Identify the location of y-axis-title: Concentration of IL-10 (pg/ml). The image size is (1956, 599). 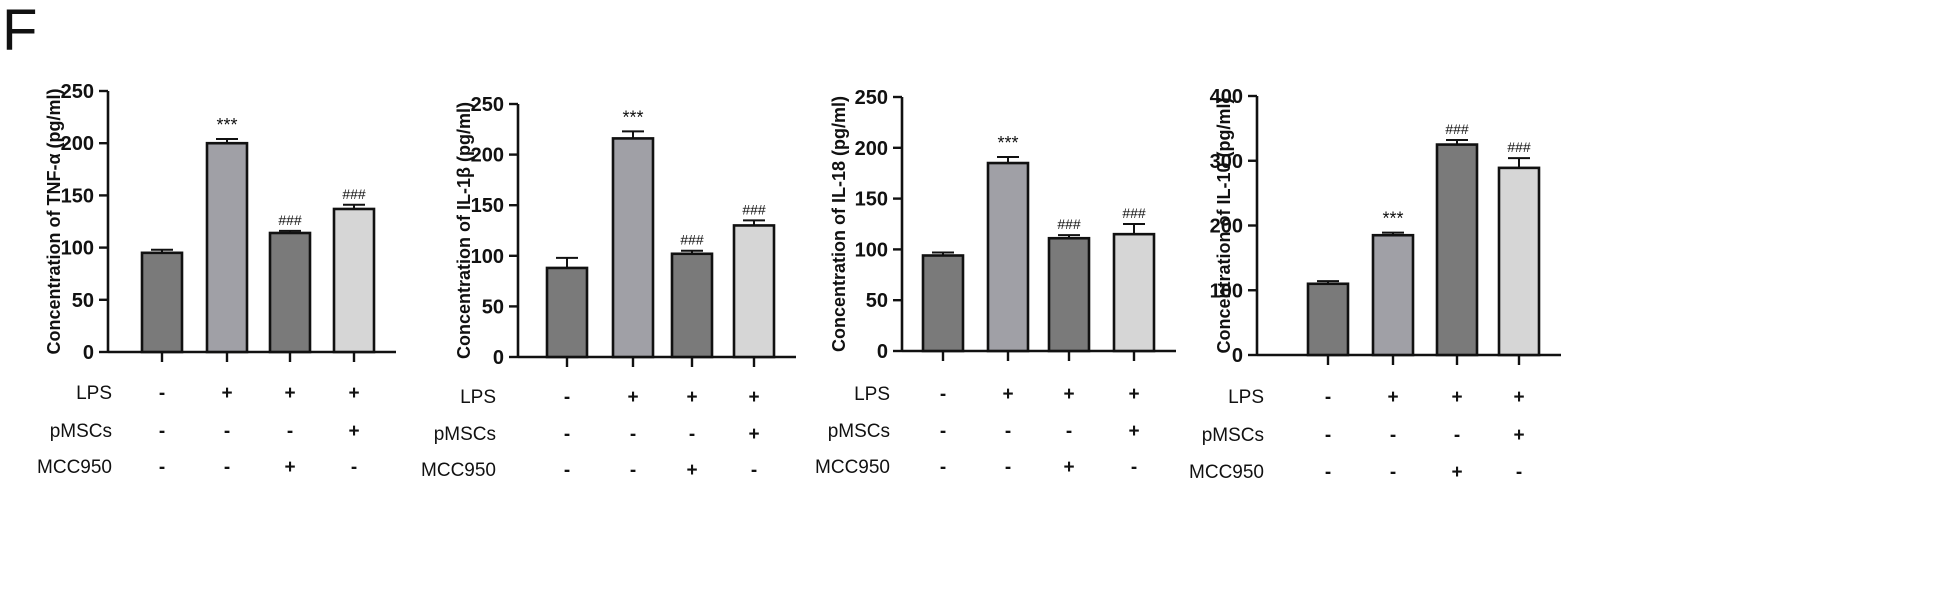
(1224, 226).